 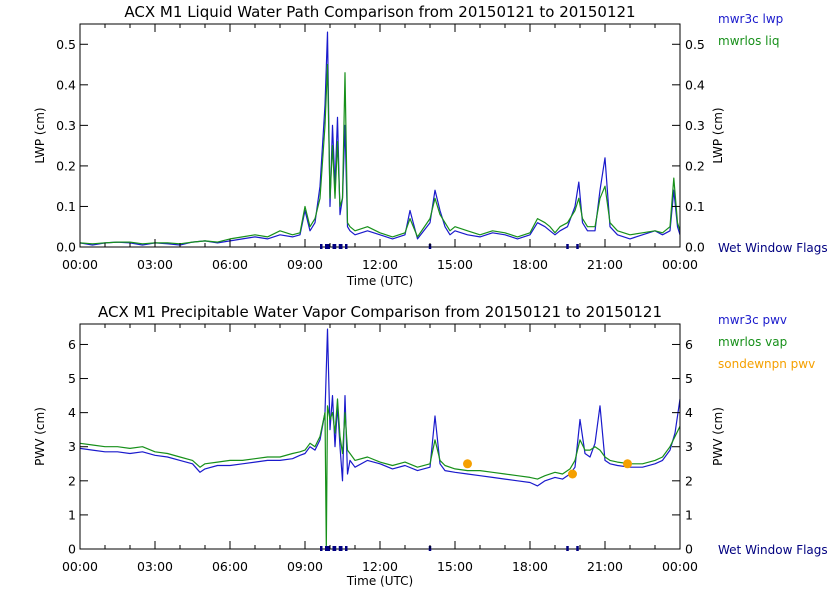 What do you see at coordinates (695, 206) in the screenshot?
I see `y-tick-label-right: 0.1` at bounding box center [695, 206].